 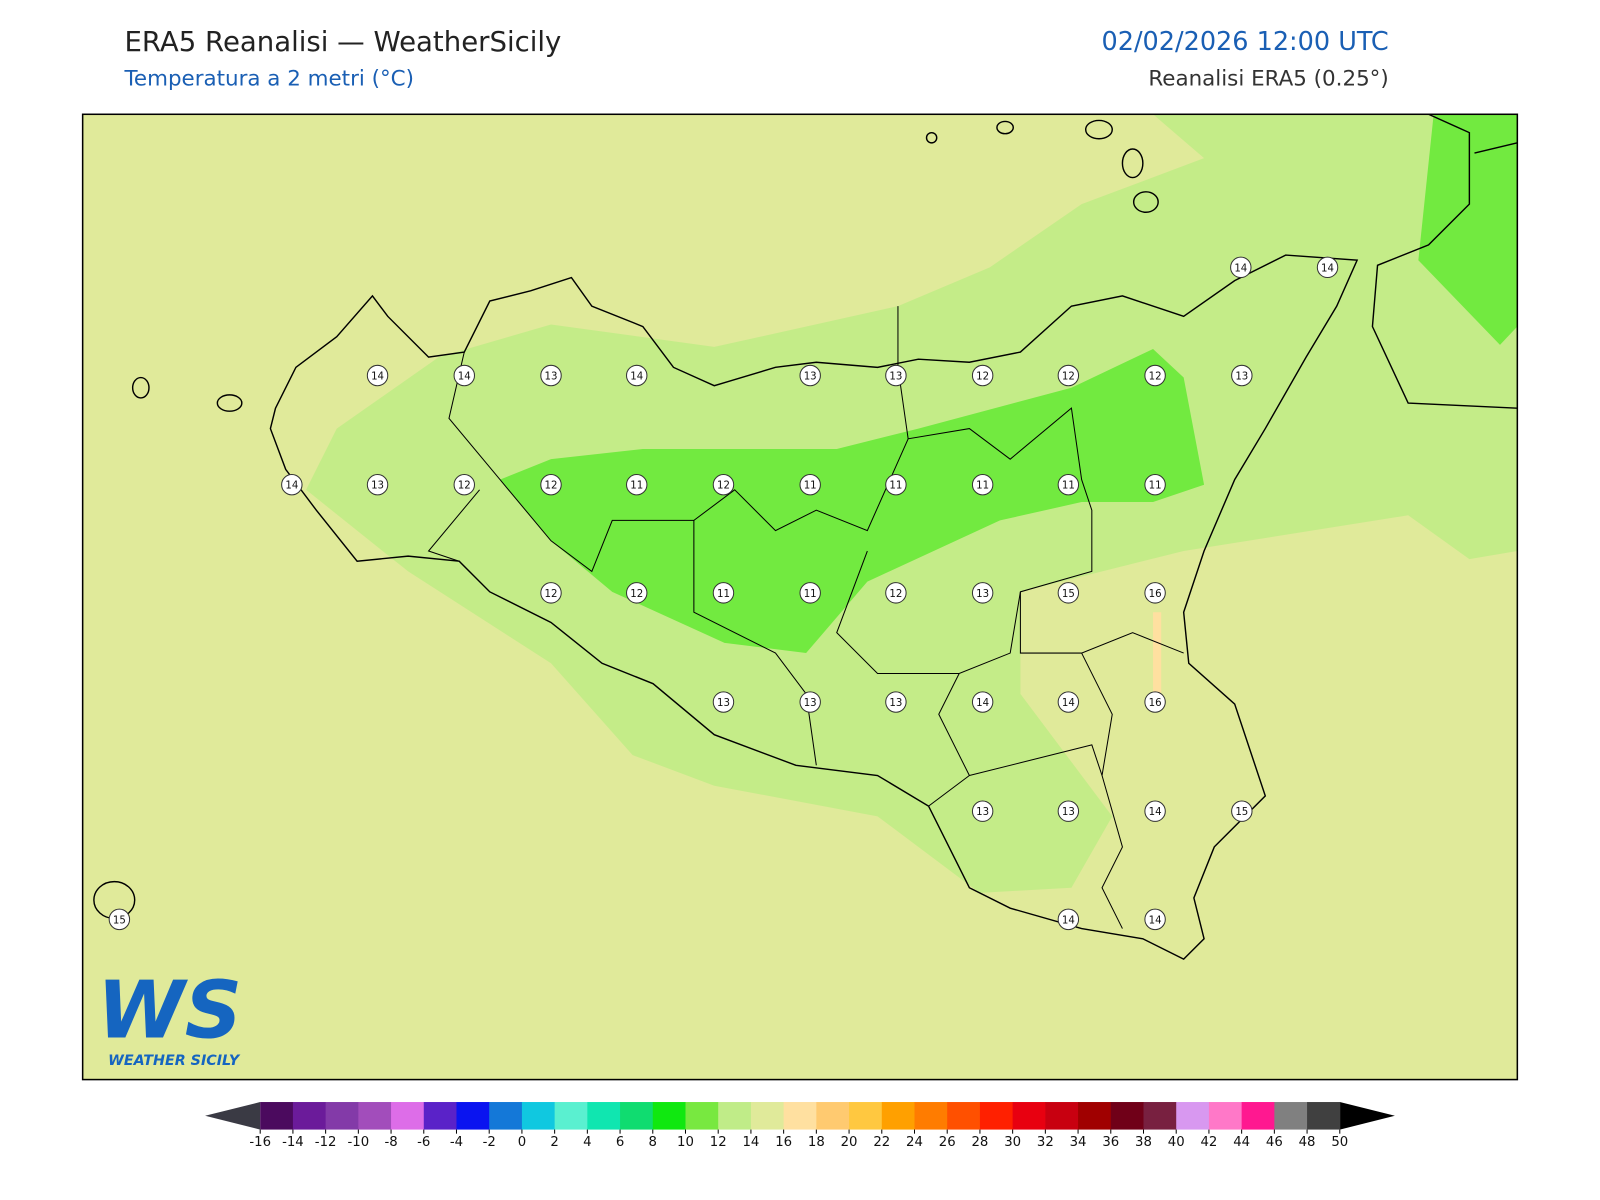 I want to click on colorbar-tick-label: 14, so click(x=750, y=1142).